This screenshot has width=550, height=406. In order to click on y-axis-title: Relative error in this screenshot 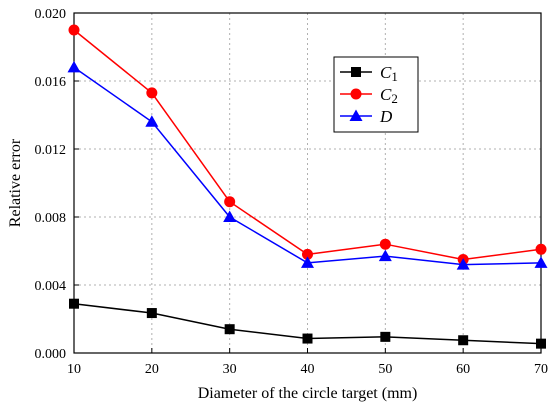, I will do `click(15, 182)`.